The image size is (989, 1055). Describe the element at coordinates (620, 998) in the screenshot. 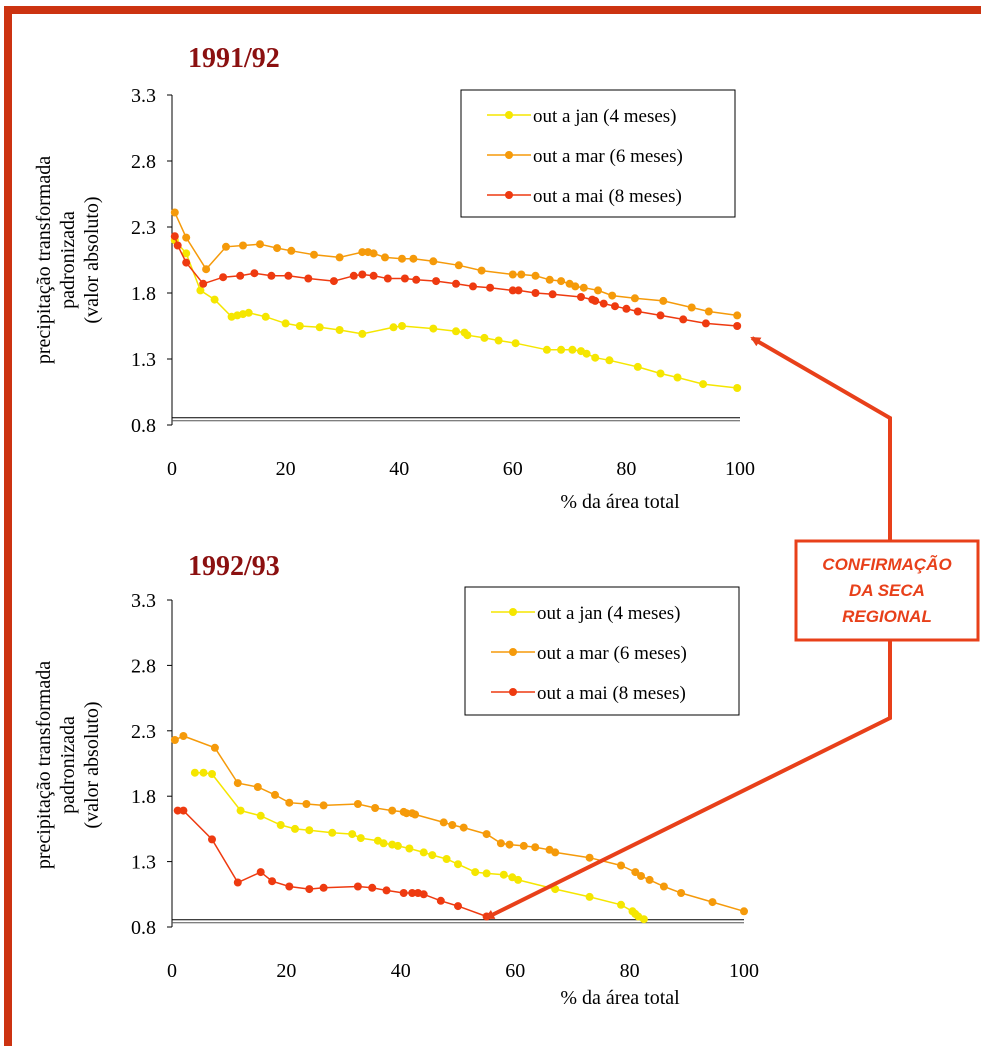

I see `chart2-x-axis-label: % da área total` at that location.